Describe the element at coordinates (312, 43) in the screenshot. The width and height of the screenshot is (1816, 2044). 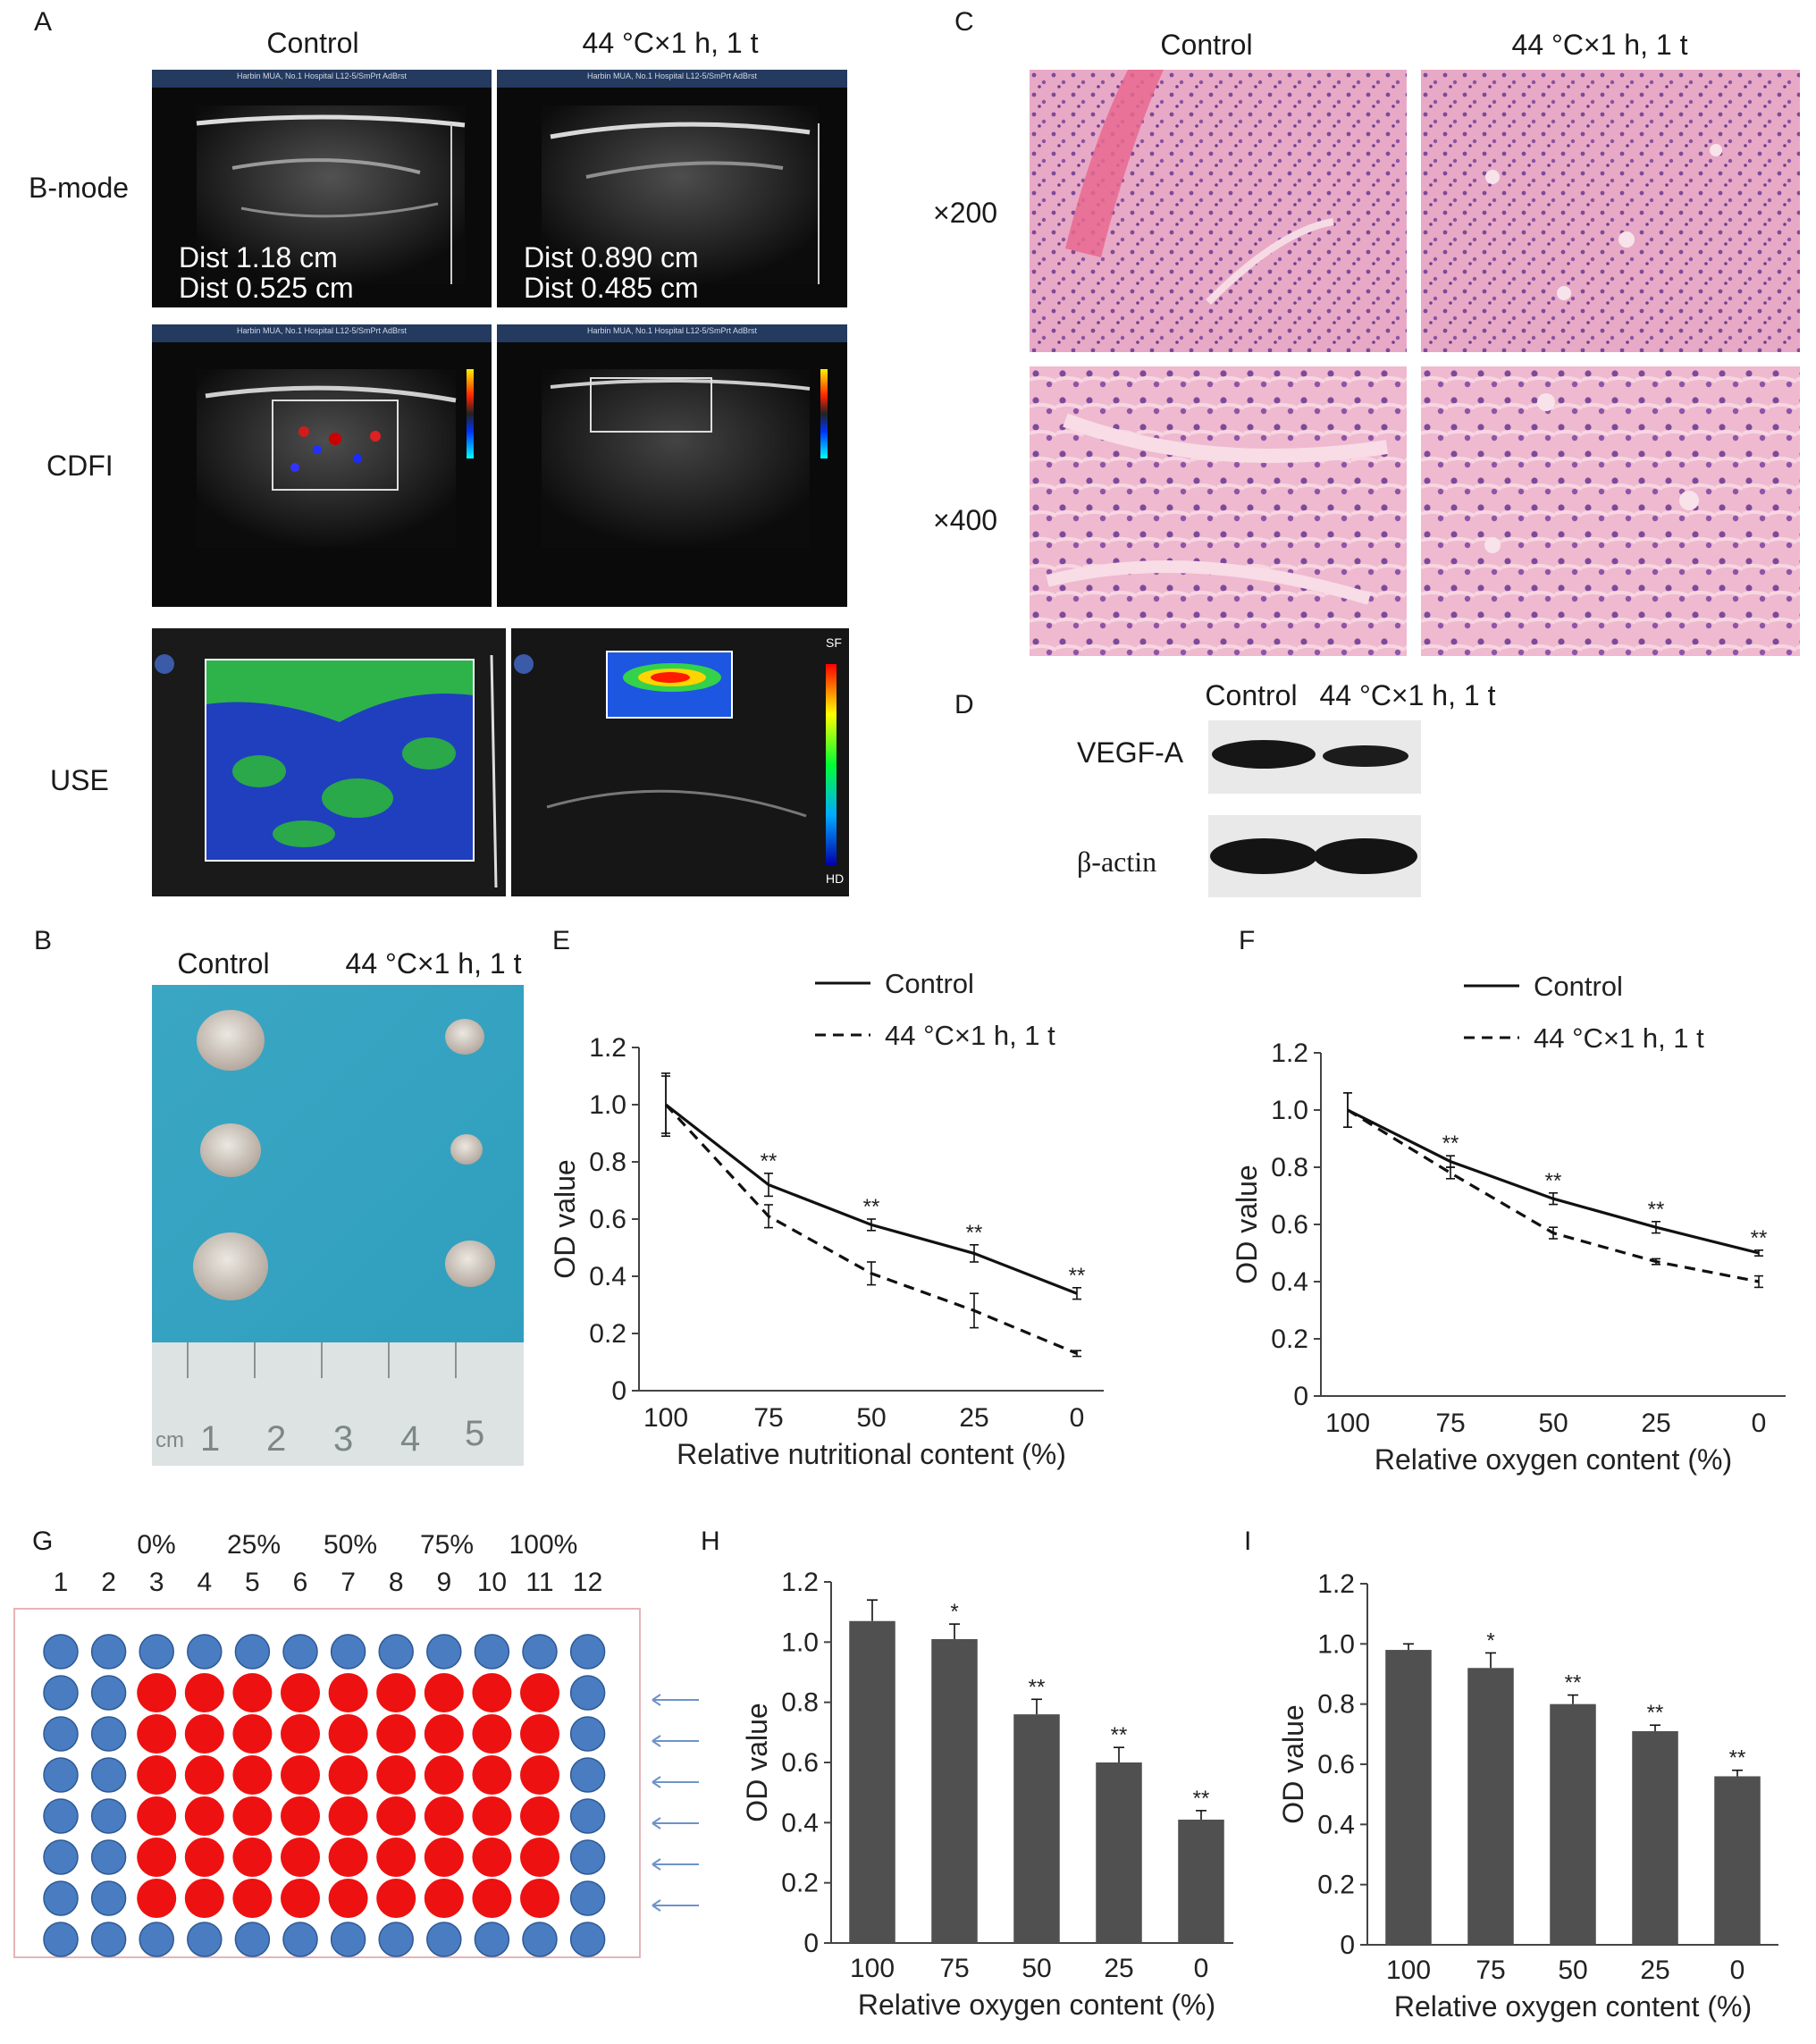
I see `panel-a-header-control: Control` at that location.